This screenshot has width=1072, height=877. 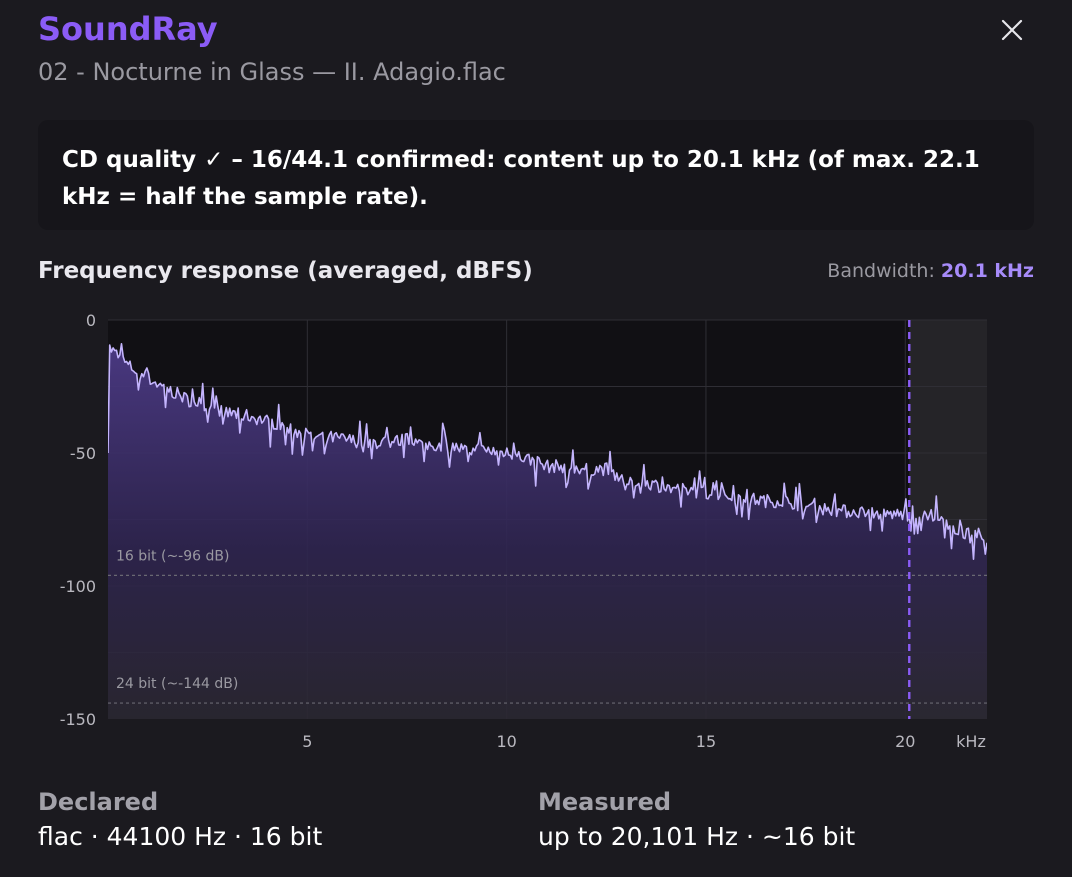 What do you see at coordinates (78, 586) in the screenshot?
I see `y-tick-label: -100` at bounding box center [78, 586].